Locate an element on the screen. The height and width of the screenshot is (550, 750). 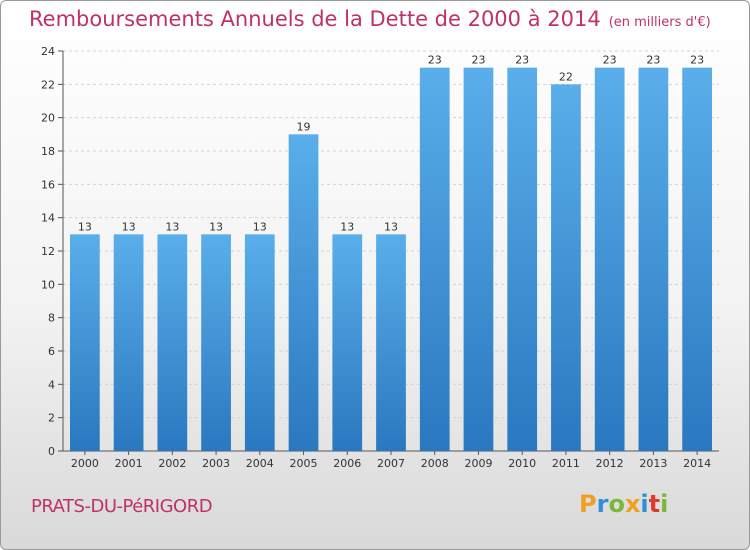
x-tick-label: 2012 is located at coordinates (610, 463).